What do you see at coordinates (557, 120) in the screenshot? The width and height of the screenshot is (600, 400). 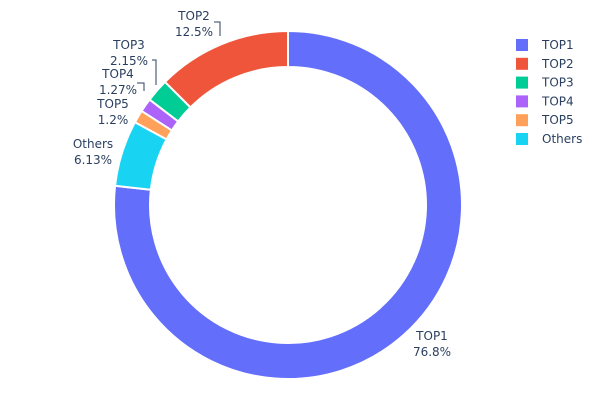 I see `legend-label: TOP5` at bounding box center [557, 120].